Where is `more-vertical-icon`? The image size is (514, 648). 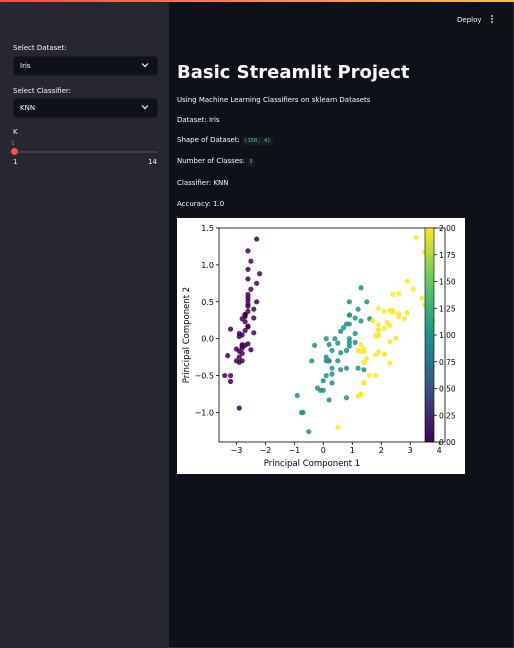
more-vertical-icon is located at coordinates (492, 20).